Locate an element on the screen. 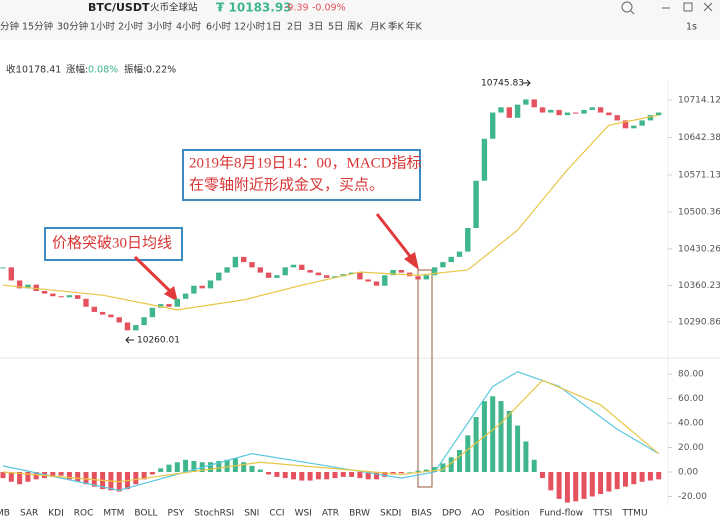  y-tick-label: 80.00 is located at coordinates (691, 375).